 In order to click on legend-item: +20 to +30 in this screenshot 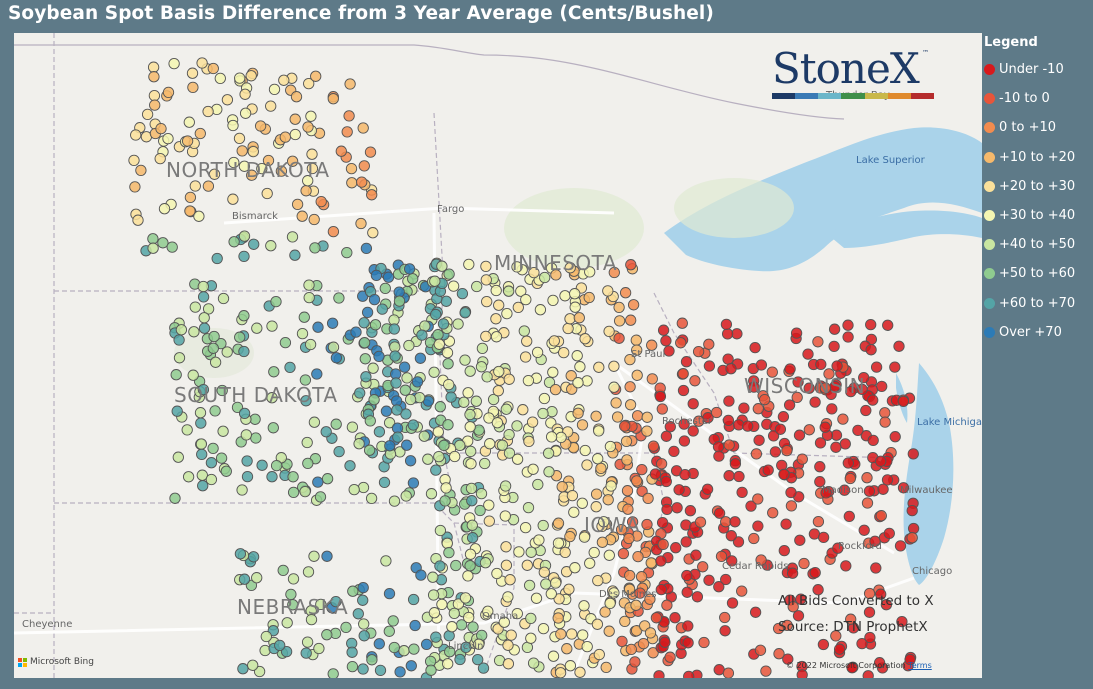, I will do `click(1037, 186)`.